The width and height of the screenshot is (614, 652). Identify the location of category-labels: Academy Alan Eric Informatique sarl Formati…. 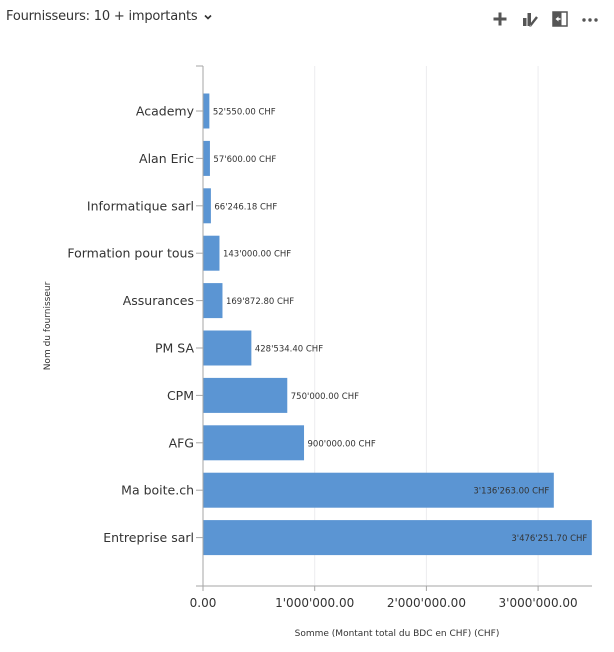
(130, 325).